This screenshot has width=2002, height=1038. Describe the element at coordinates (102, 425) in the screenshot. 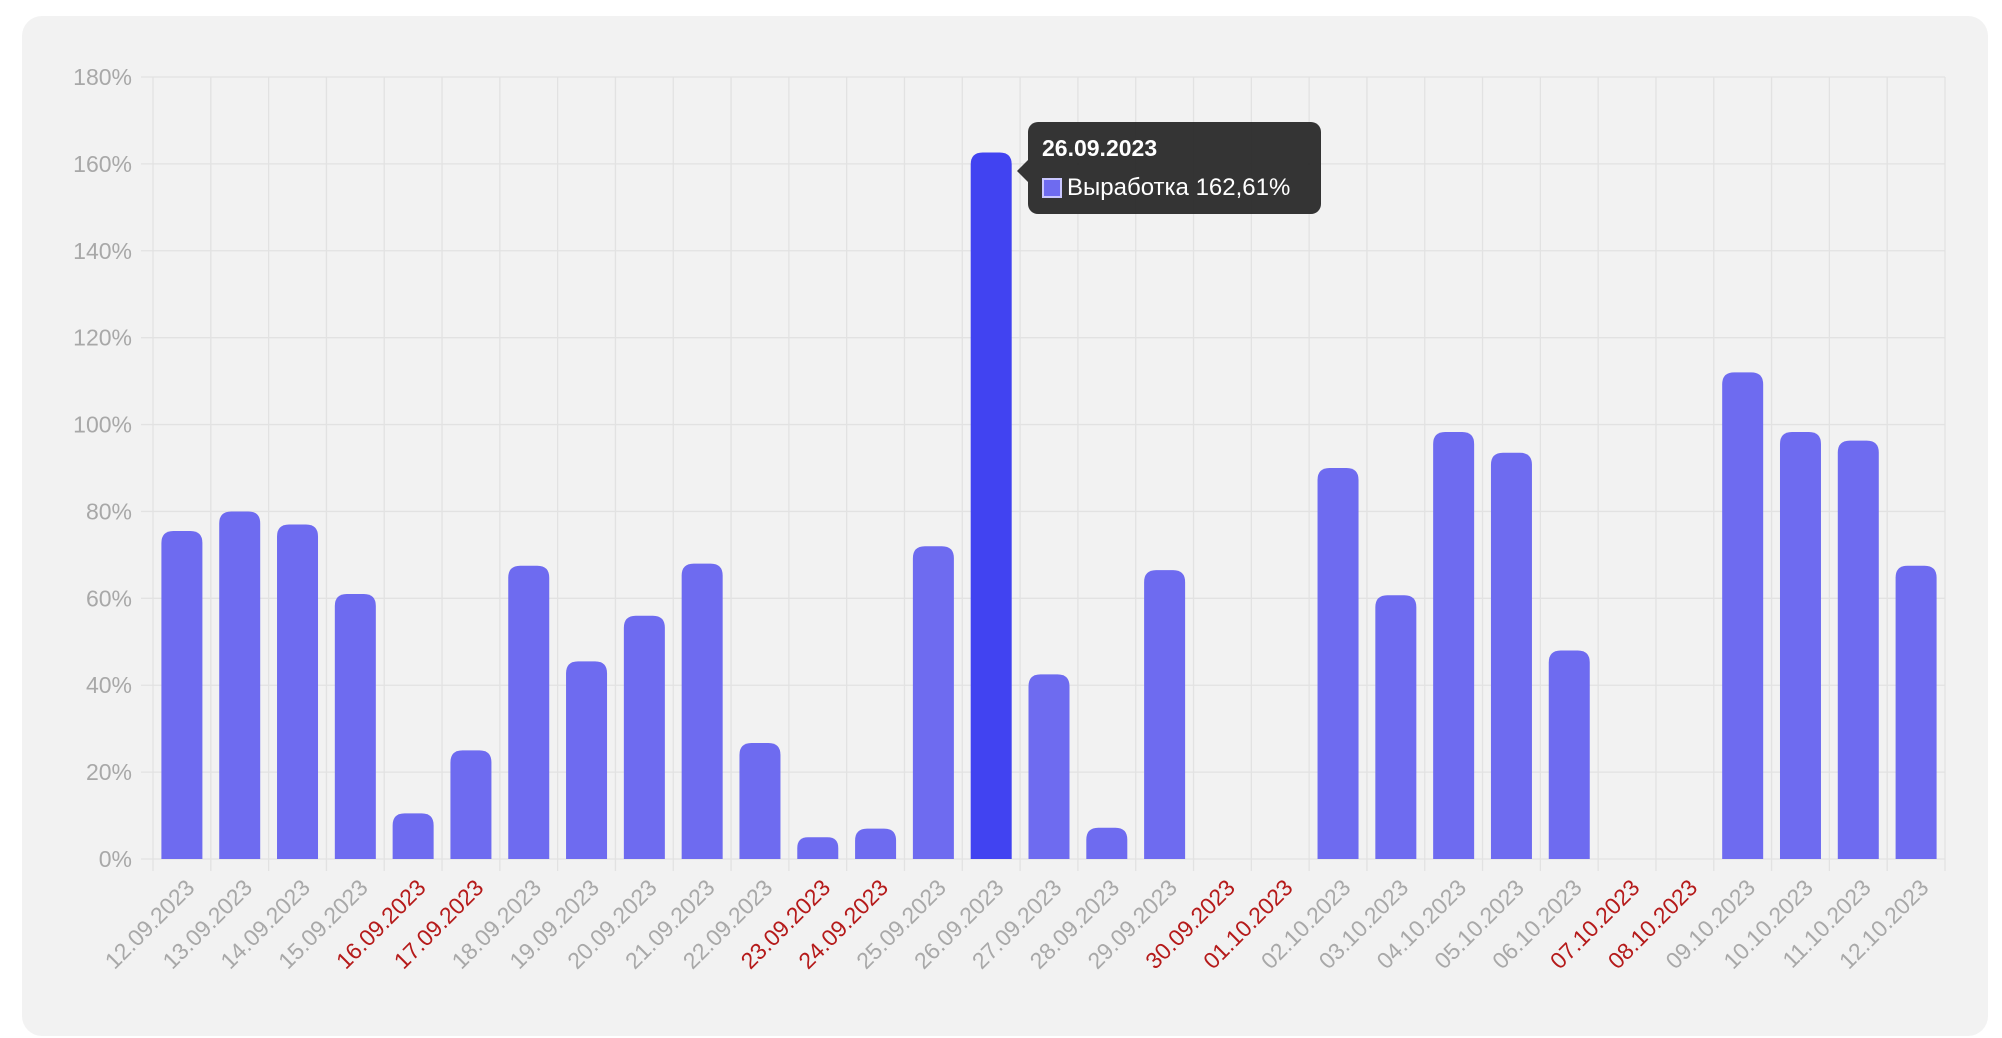

I see `y-tick-label: 100%` at that location.